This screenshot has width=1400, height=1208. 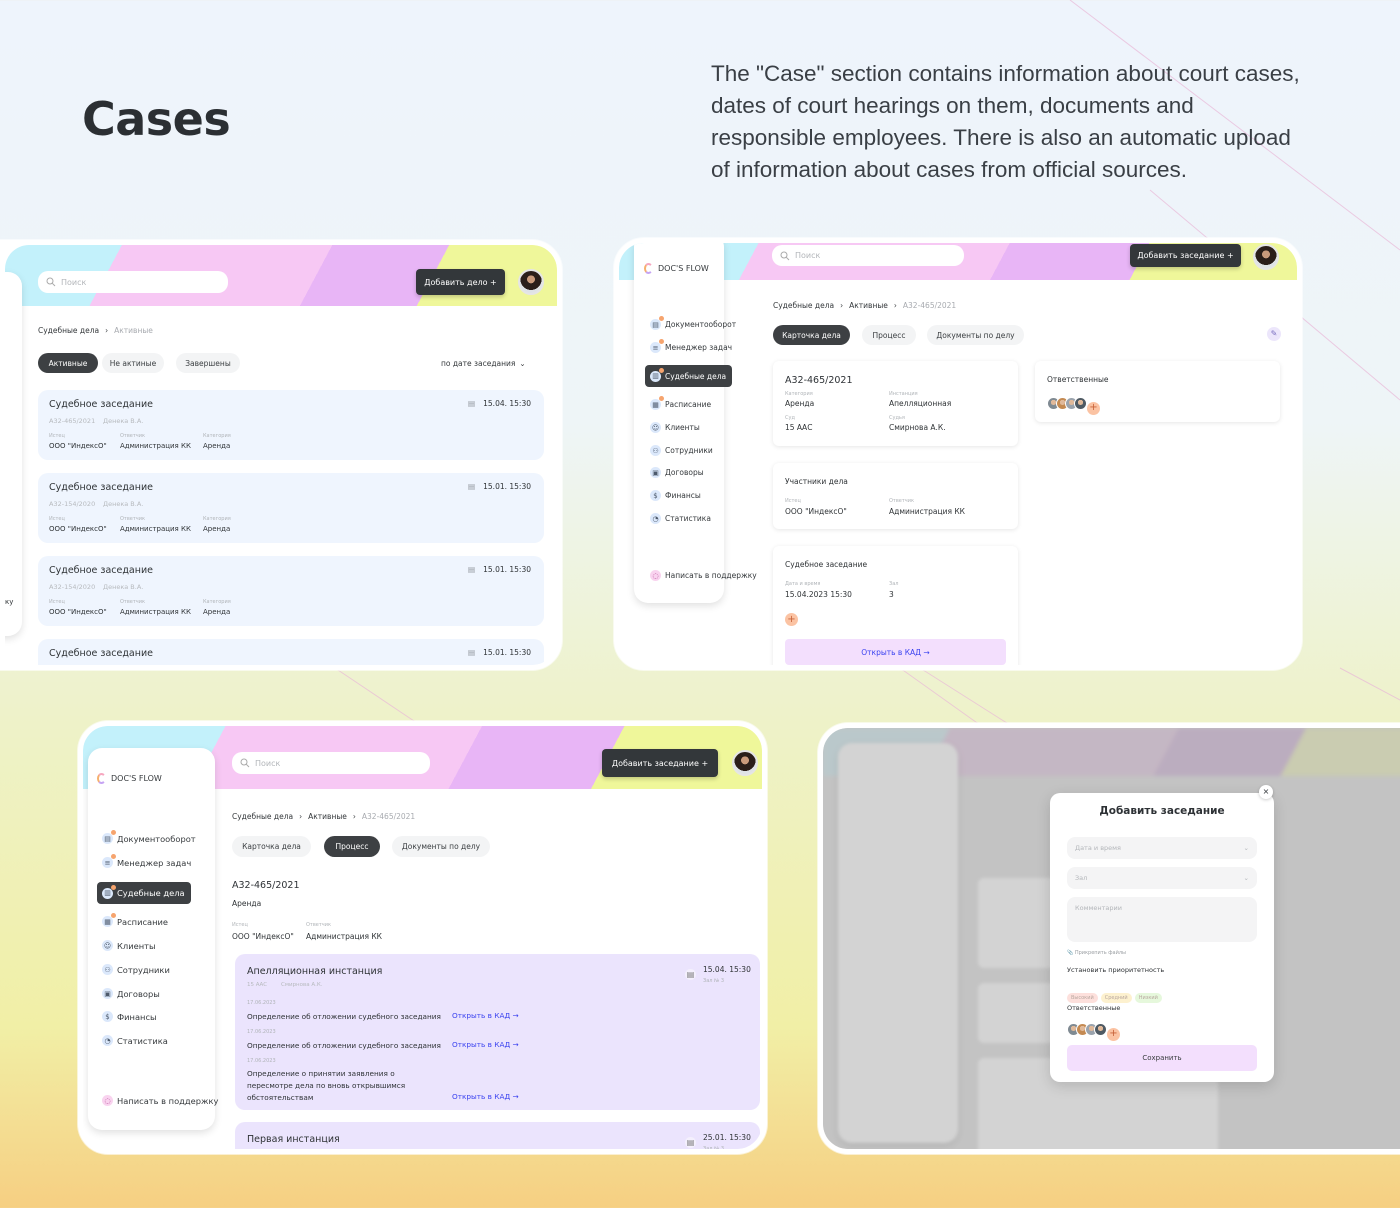 I want to click on sort-label: по дате заседания, so click(x=478, y=363).